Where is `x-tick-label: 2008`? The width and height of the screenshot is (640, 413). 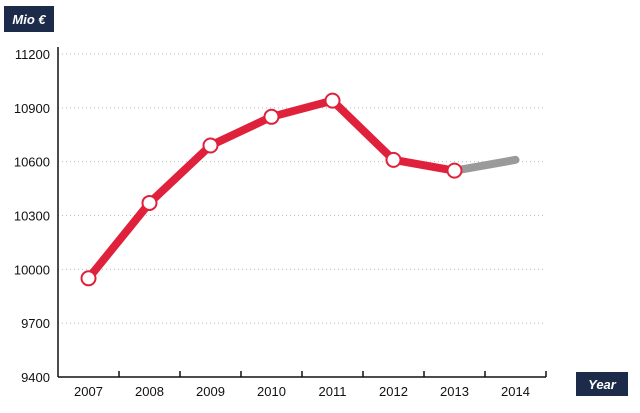 x-tick-label: 2008 is located at coordinates (149, 391).